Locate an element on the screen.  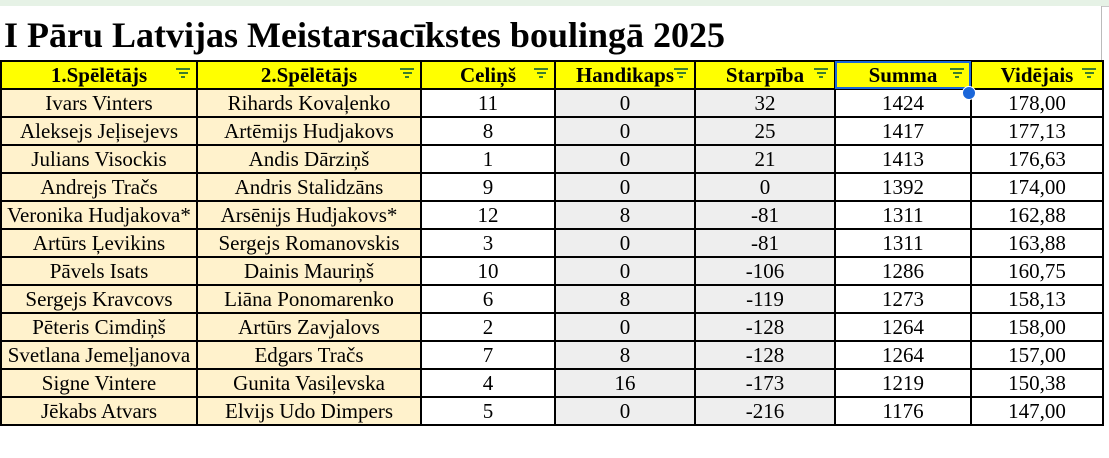
cell-player2: Rihards Kovaļenko is located at coordinates (309, 103).